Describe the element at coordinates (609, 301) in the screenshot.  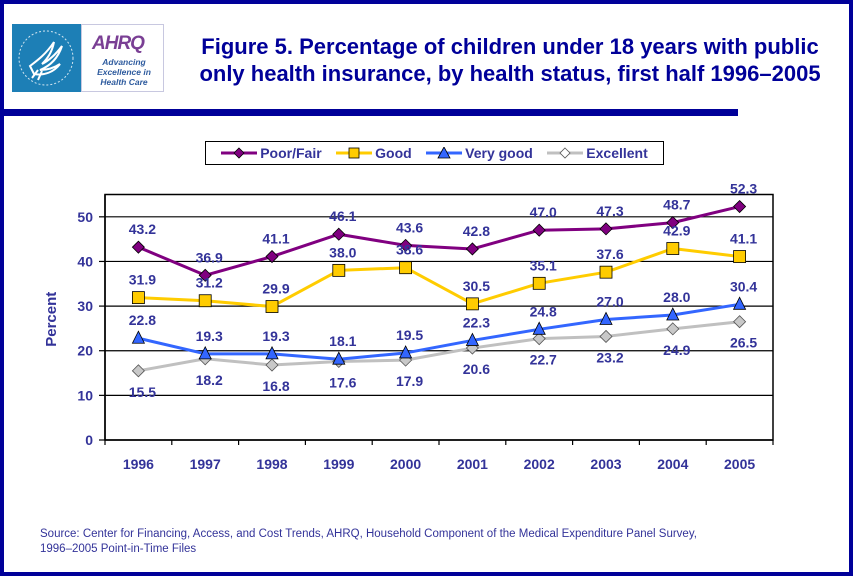
I see `data-label: 27.0` at that location.